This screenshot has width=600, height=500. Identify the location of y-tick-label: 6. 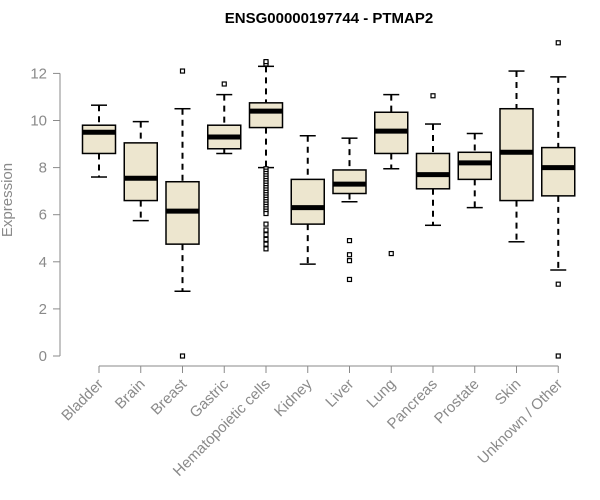
(43, 215).